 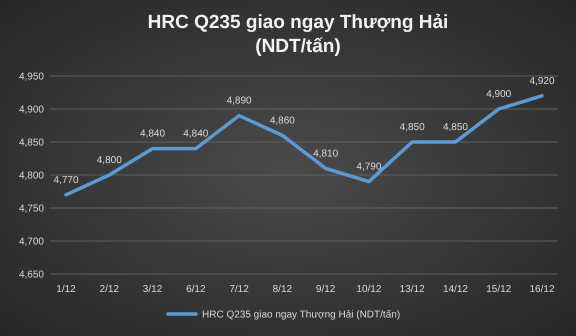 What do you see at coordinates (152, 289) in the screenshot?
I see `x-tick-label: 3/12` at bounding box center [152, 289].